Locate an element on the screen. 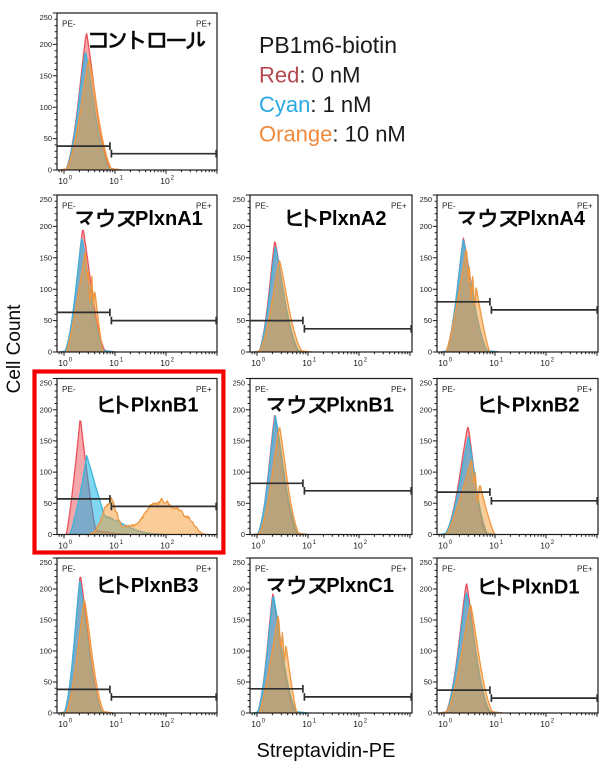 This screenshot has width=609, height=768. svg-text: Cell Count is located at coordinates (14, 348).